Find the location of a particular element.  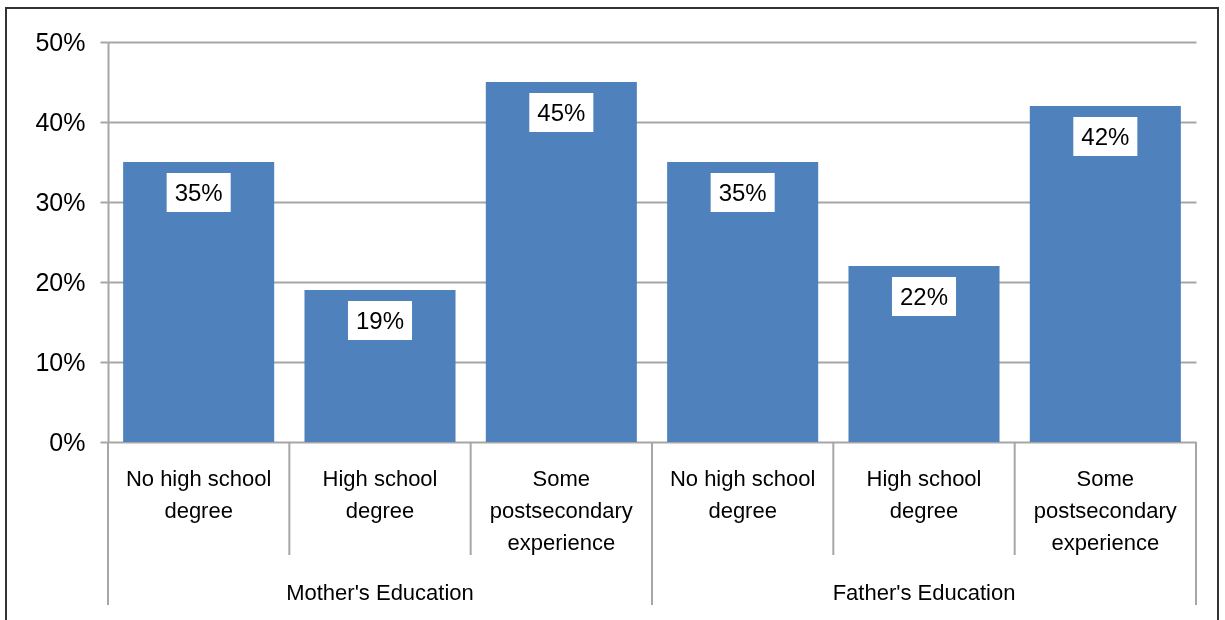

text: Mother's Education is located at coordinates (380, 592).